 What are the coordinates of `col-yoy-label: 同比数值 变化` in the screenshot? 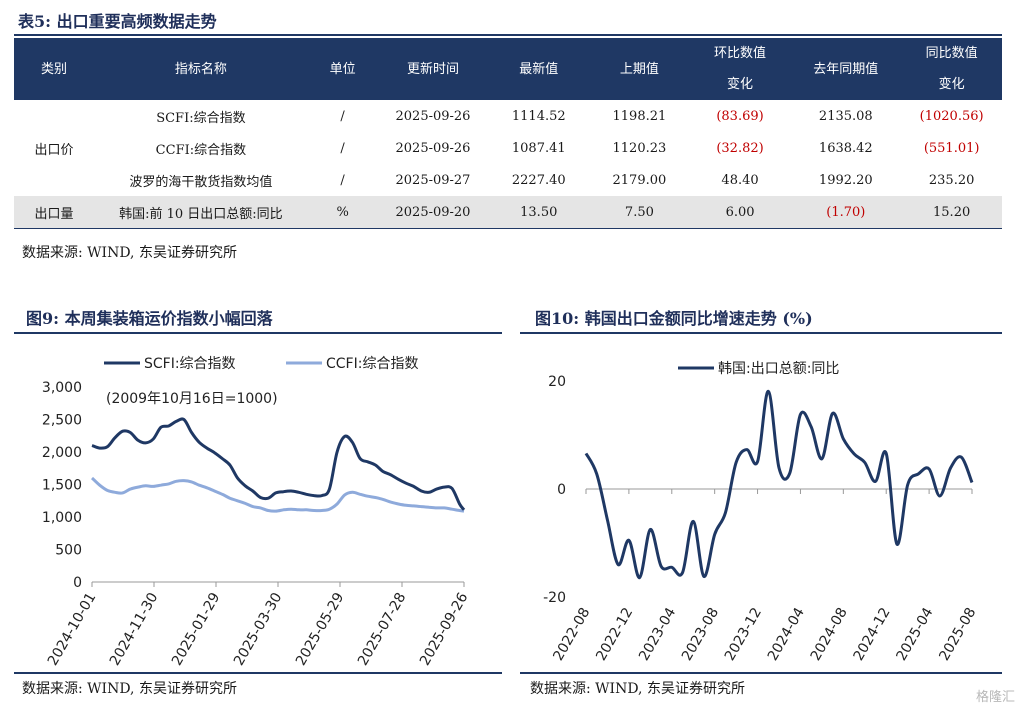 It's located at (951, 69).